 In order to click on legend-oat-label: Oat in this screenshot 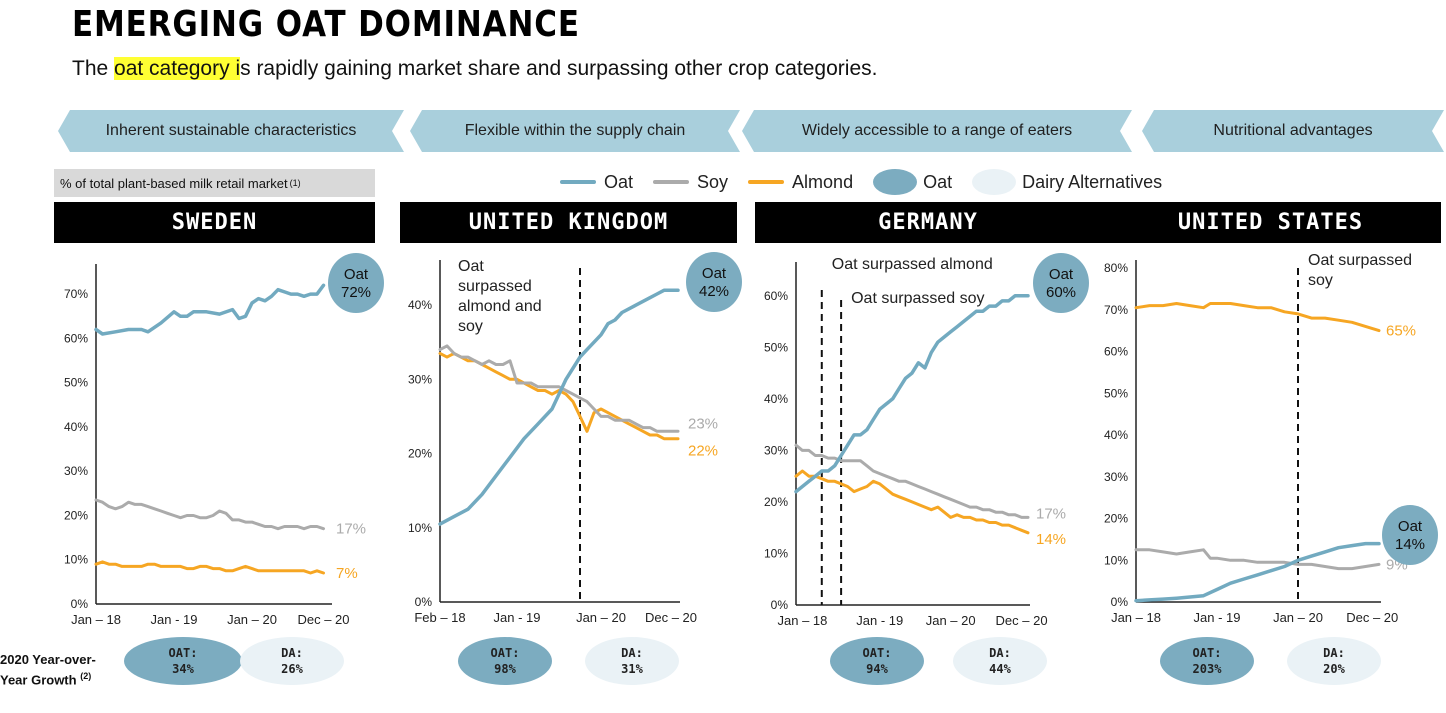, I will do `click(619, 181)`.